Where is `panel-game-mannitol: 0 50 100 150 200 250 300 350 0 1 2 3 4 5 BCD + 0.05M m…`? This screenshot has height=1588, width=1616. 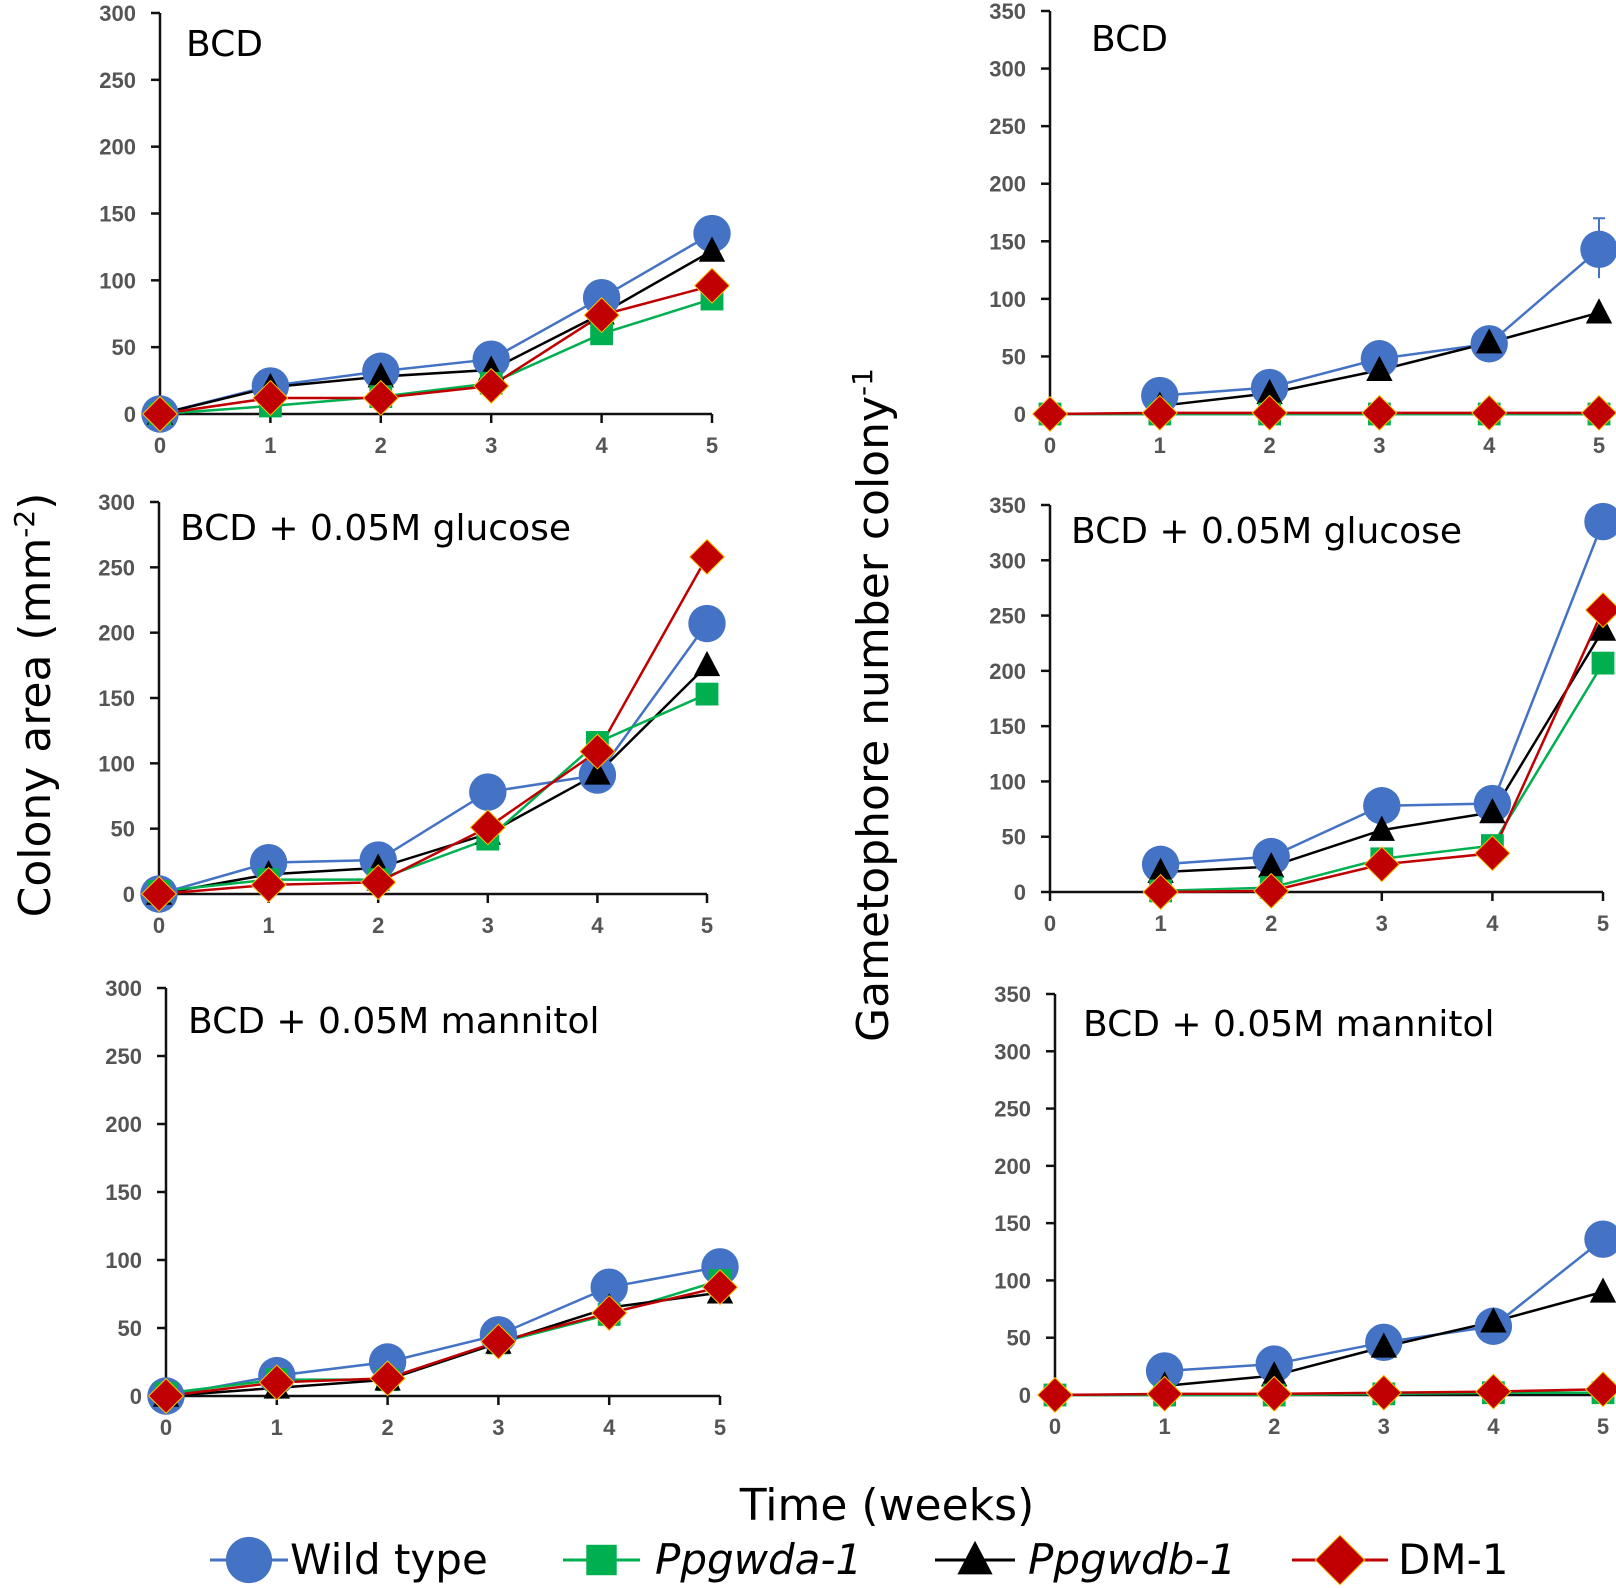
panel-game-mannitol: 0 50 100 150 200 250 300 350 0 1 2 3 4 5 BCD + 0.05M m… is located at coordinates (1305, 1210).